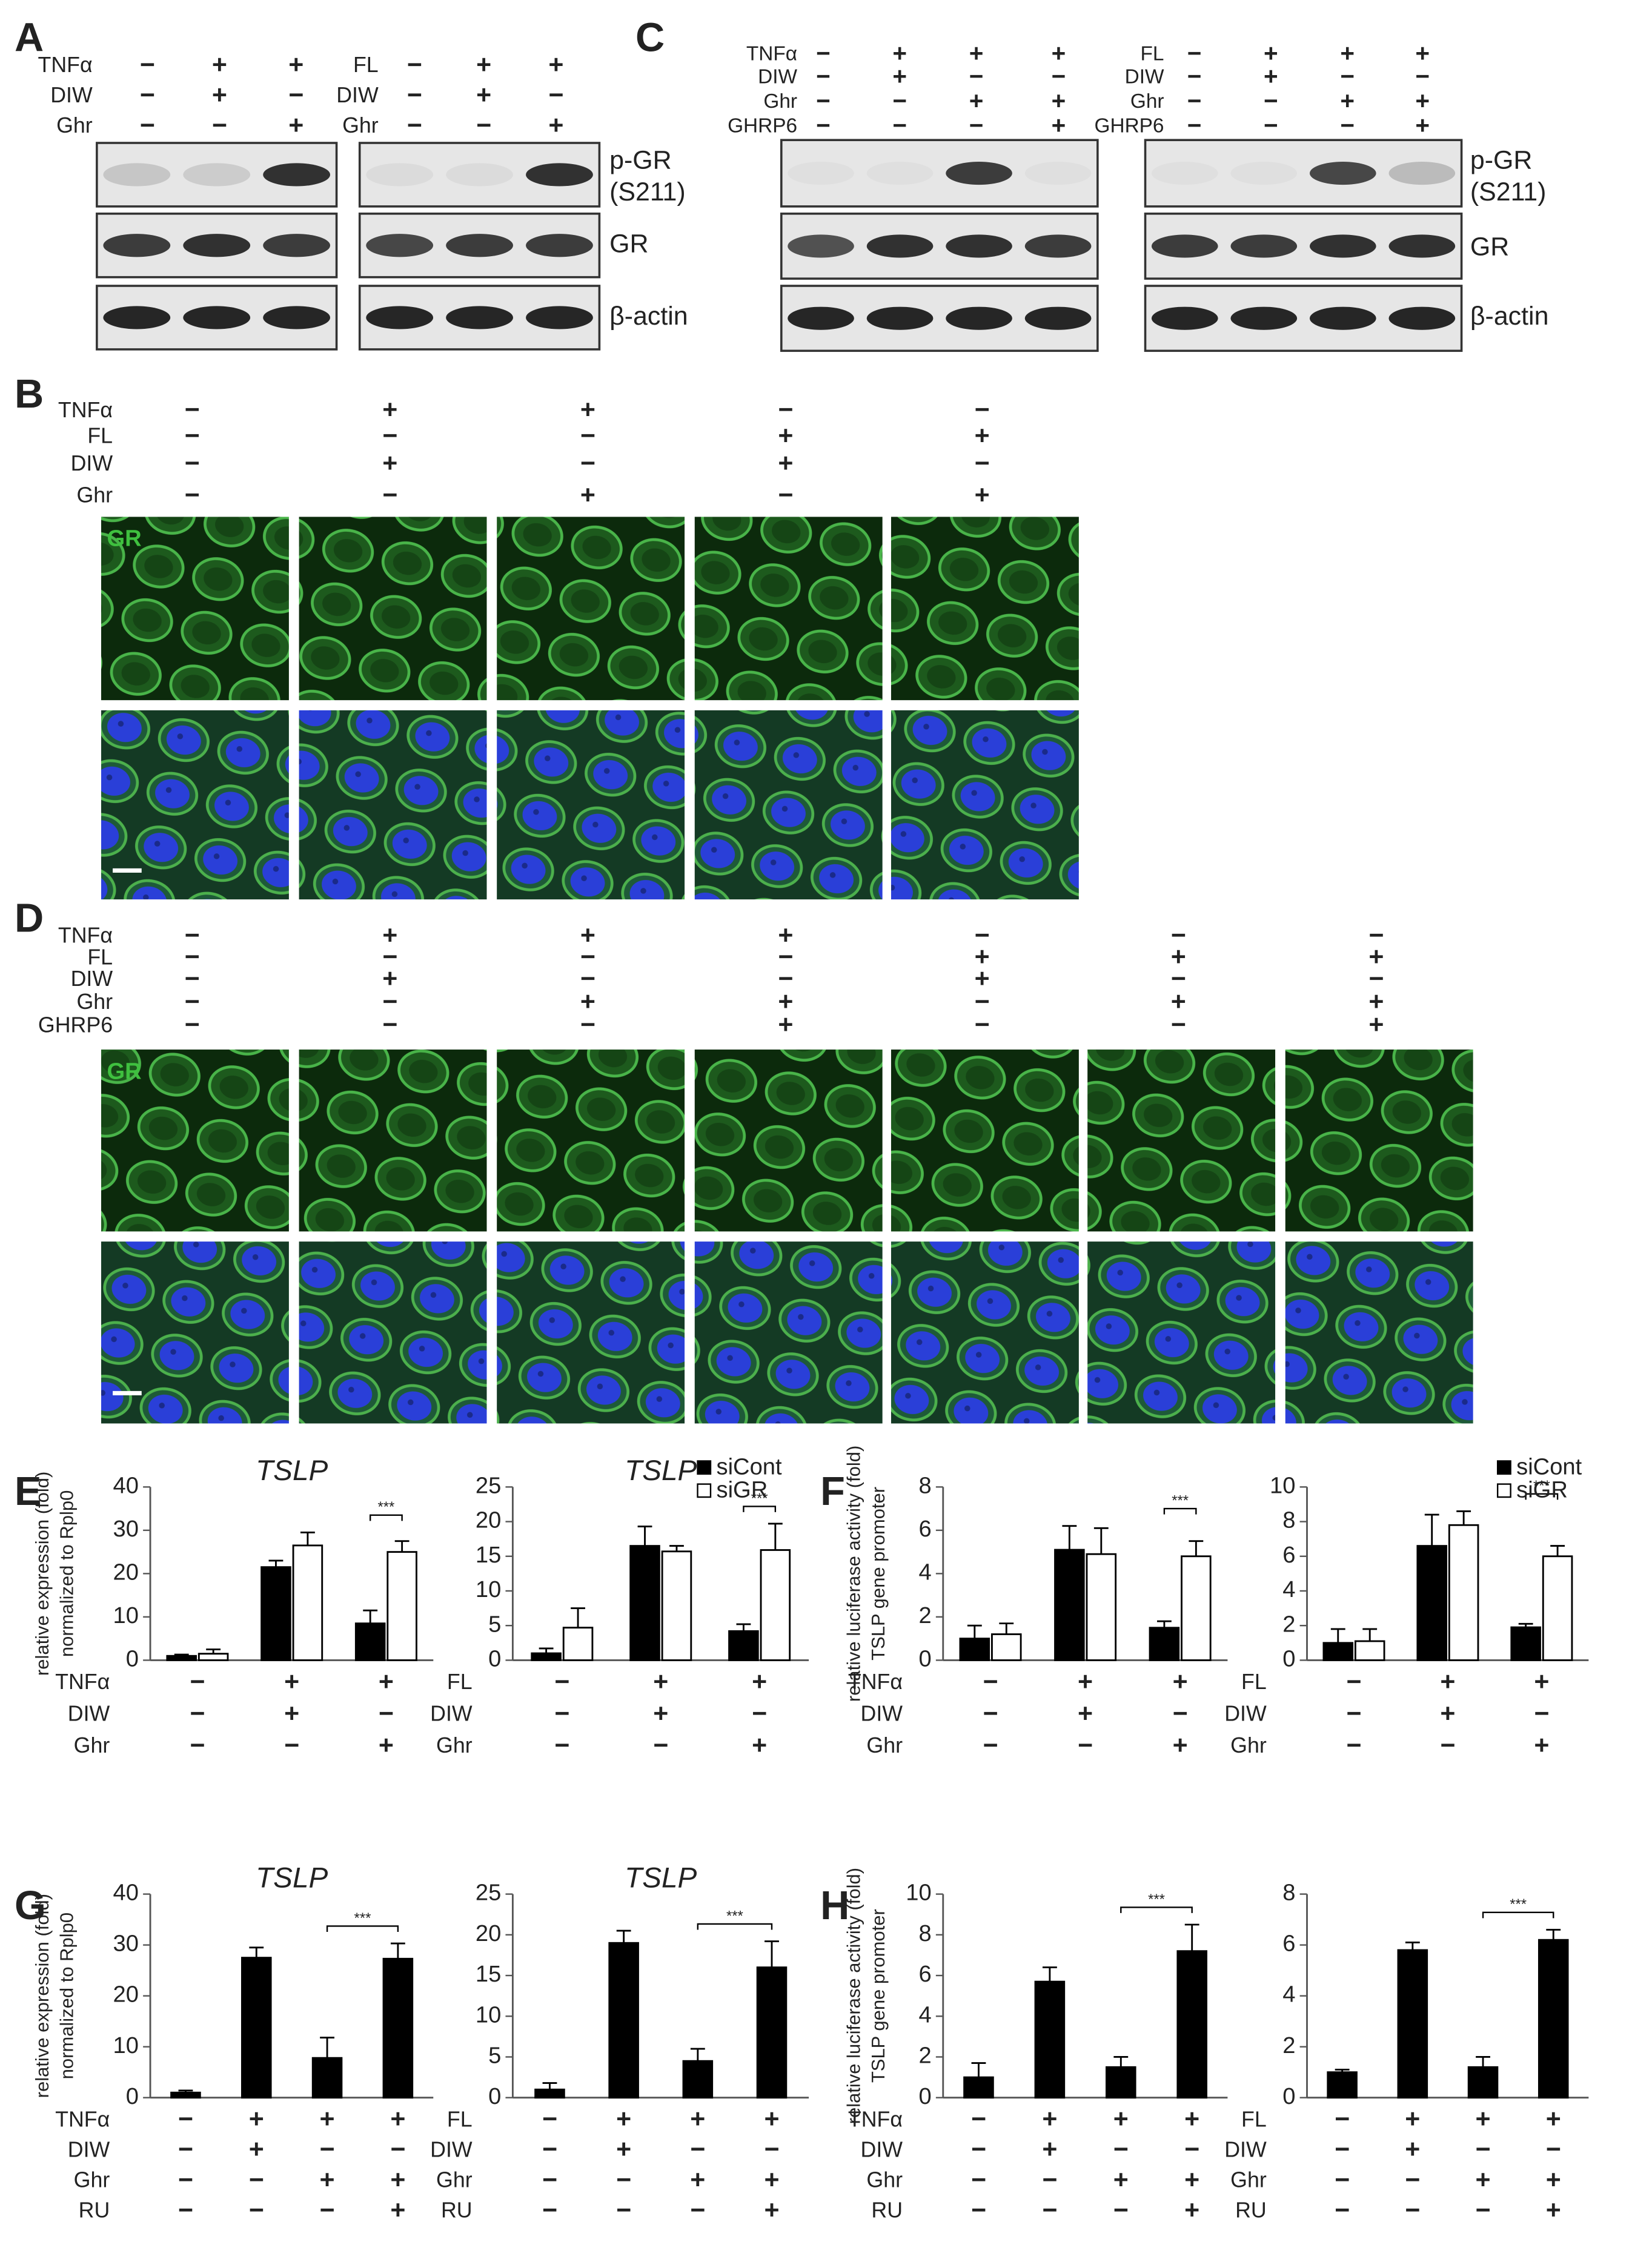  Describe the element at coordinates (1509, 317) in the screenshot. I see `blot-label: β-actin` at that location.